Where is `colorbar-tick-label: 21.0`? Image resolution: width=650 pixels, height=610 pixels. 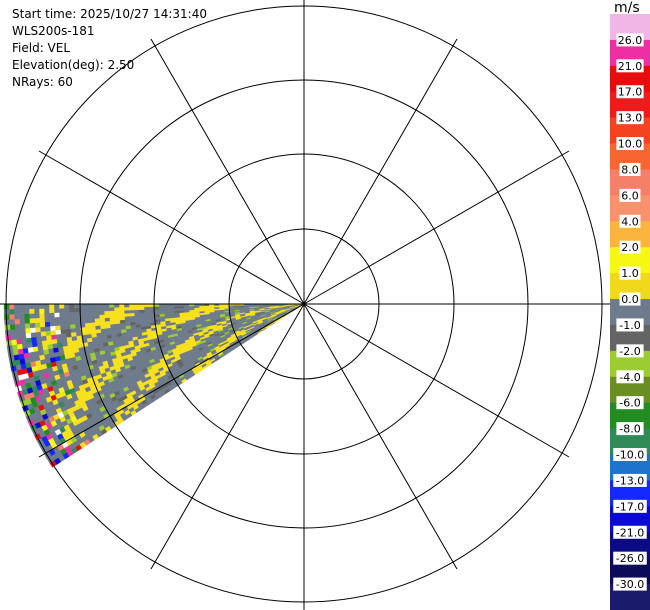 colorbar-tick-label: 21.0 is located at coordinates (630, 66).